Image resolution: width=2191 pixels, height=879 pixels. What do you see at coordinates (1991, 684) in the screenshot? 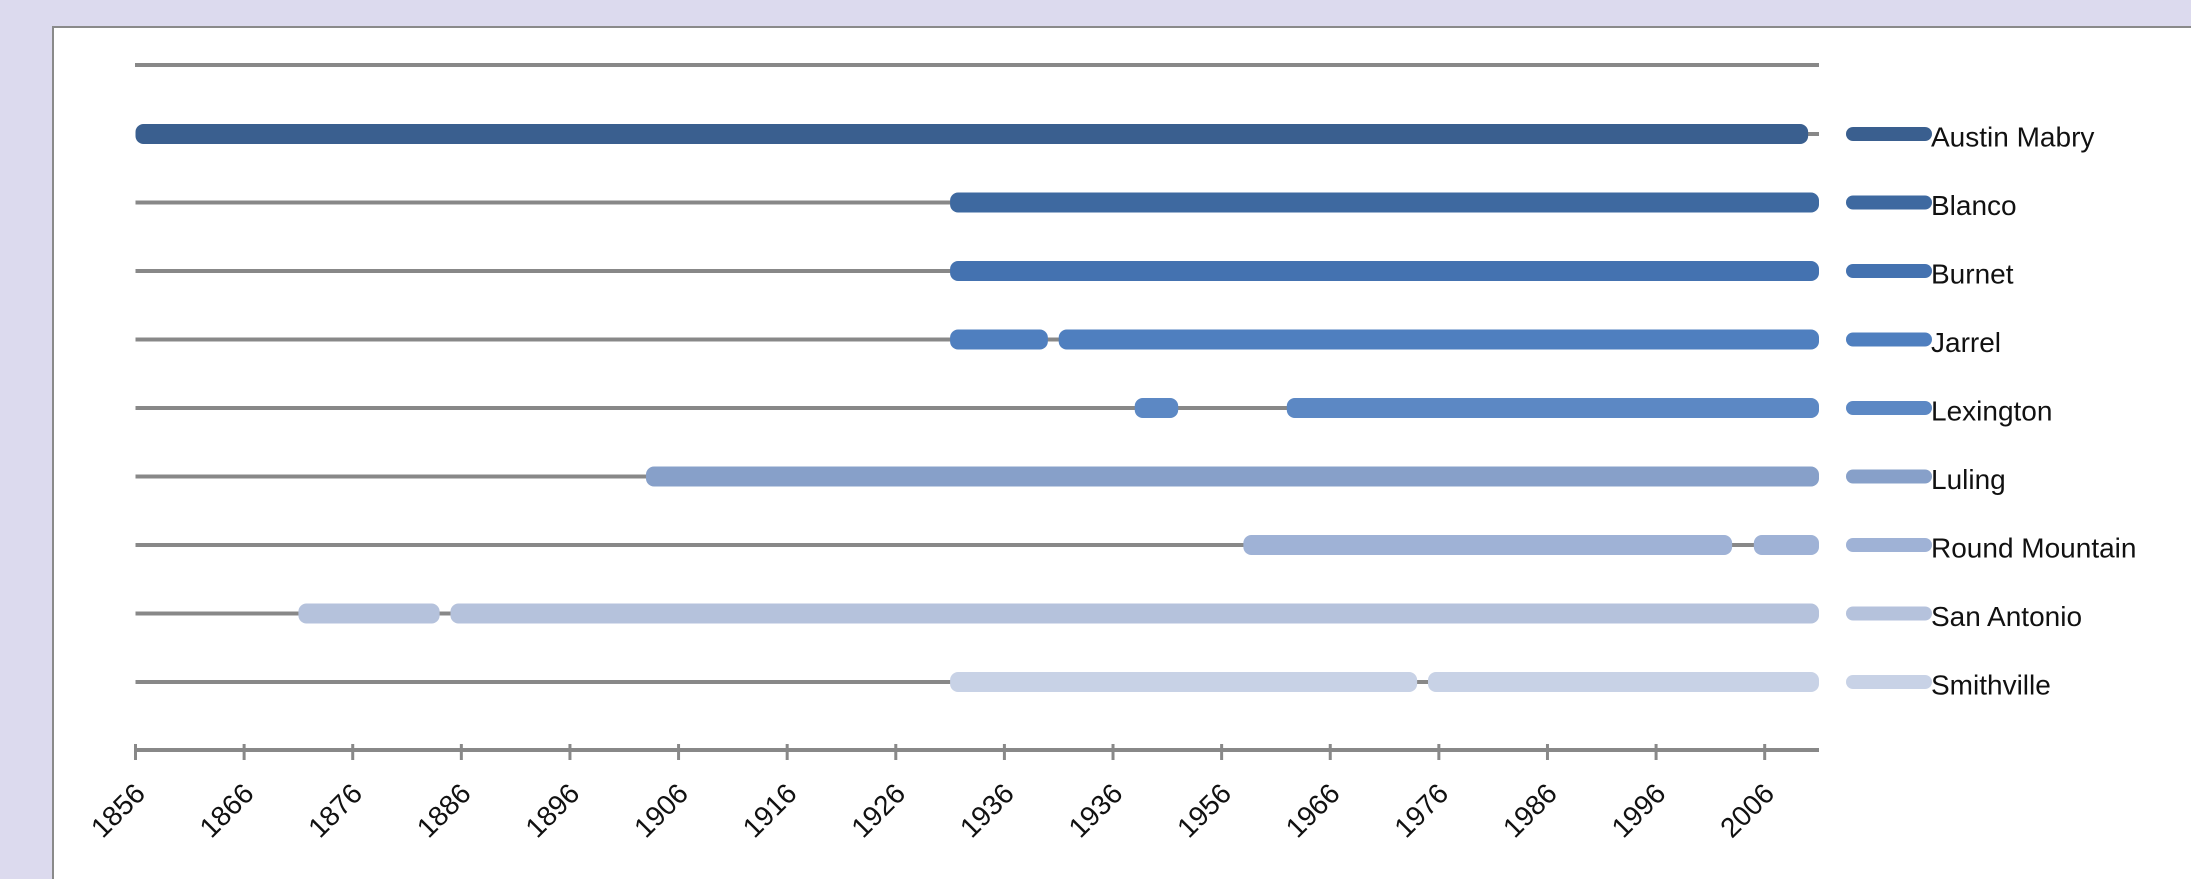
I see `legend-label: Smithville` at bounding box center [1991, 684].